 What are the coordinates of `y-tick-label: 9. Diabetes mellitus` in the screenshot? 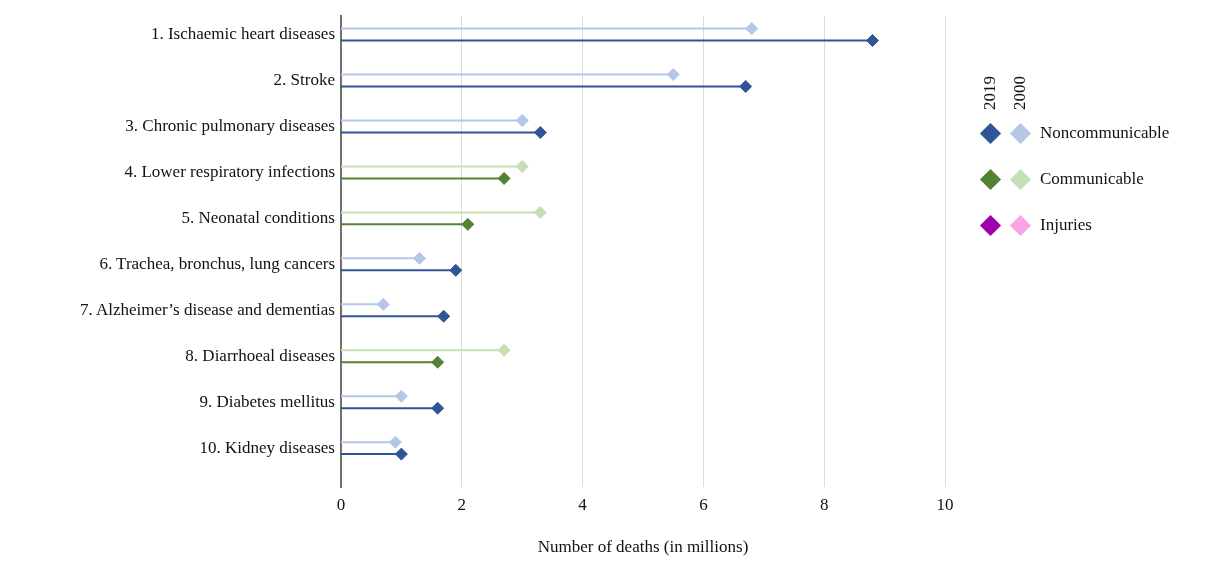 It's located at (267, 401).